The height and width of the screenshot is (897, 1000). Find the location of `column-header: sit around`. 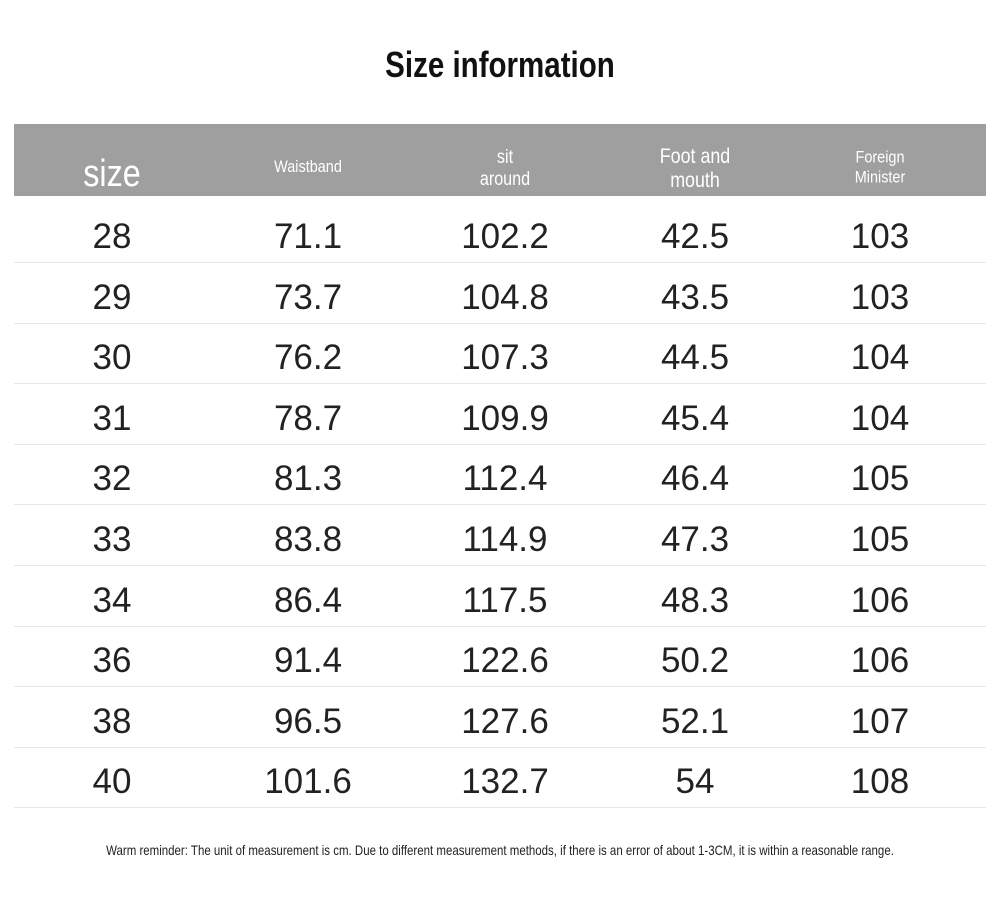

column-header: sit around is located at coordinates (505, 168).